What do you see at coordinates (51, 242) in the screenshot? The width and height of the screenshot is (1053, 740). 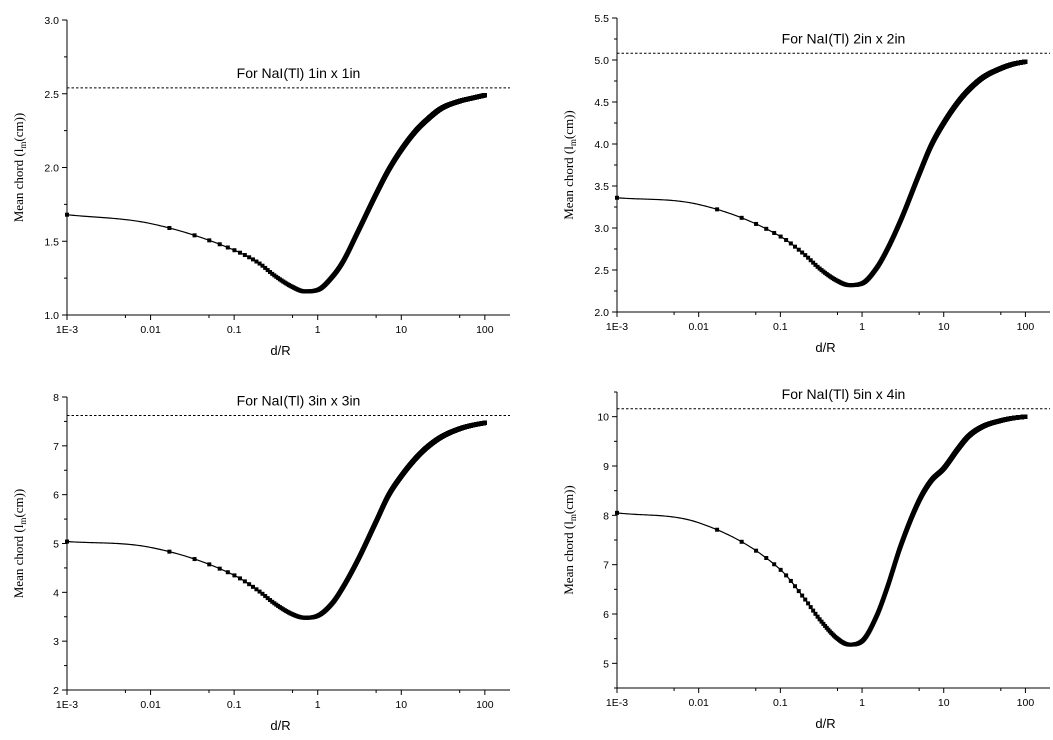 I see `y-tick-label: 1.5` at bounding box center [51, 242].